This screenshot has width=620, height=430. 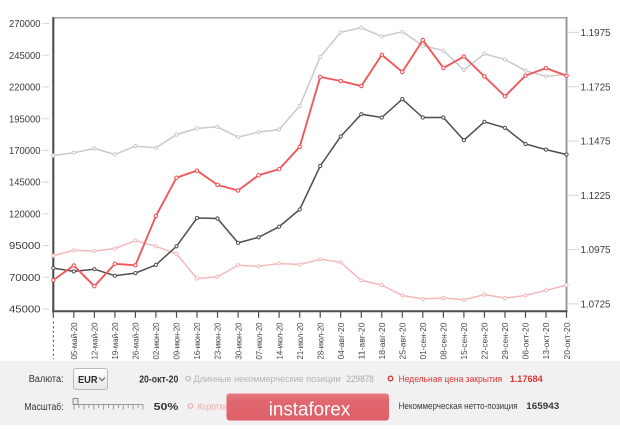 What do you see at coordinates (25, 246) in the screenshot?
I see `svg-text: 95000` at bounding box center [25, 246].